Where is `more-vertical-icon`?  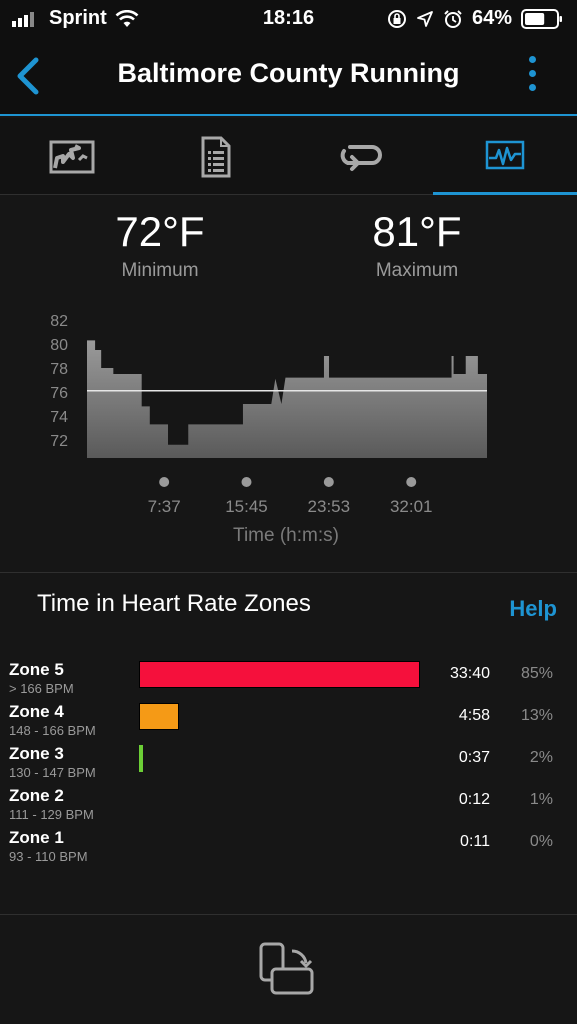
more-vertical-icon is located at coordinates (532, 73).